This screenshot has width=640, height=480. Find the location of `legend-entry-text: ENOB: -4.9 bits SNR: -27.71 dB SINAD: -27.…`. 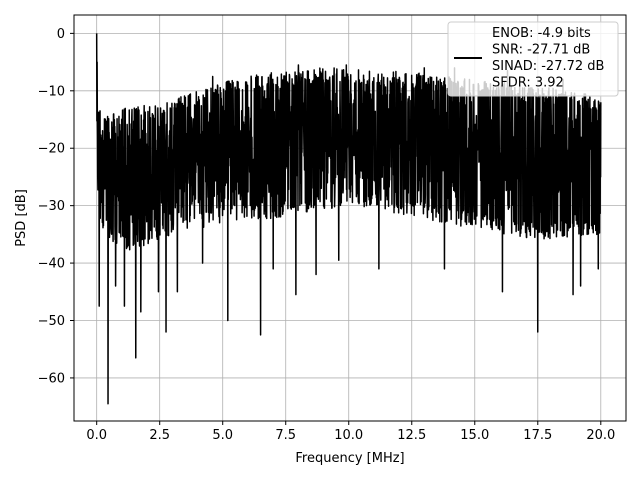

legend-entry-text: ENOB: -4.9 bits SNR: -27.71 dB SINAD: -27.… is located at coordinates (548, 58).